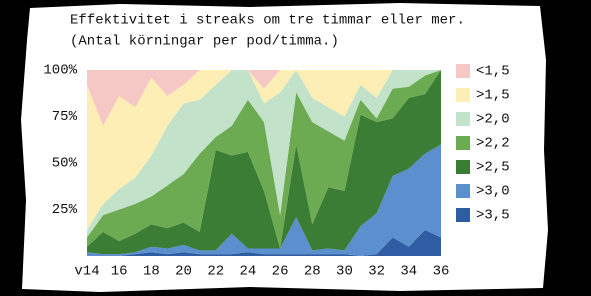 This screenshot has width=591, height=296. I want to click on legend-label: >2,5, so click(493, 168).